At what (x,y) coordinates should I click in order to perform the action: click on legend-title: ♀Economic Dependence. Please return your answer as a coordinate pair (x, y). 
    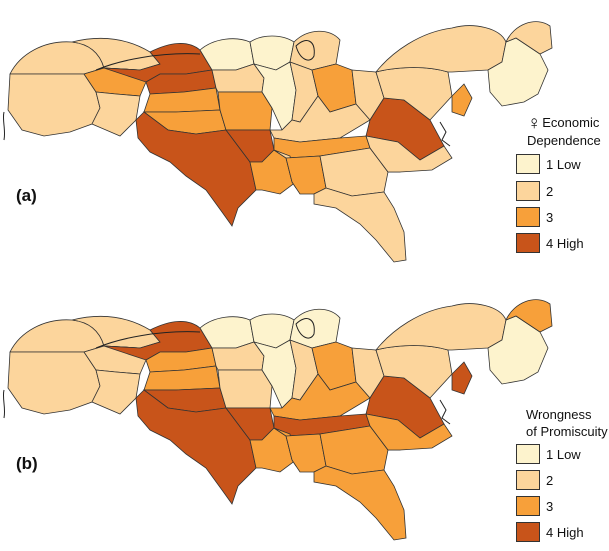
    Looking at the image, I should click on (564, 131).